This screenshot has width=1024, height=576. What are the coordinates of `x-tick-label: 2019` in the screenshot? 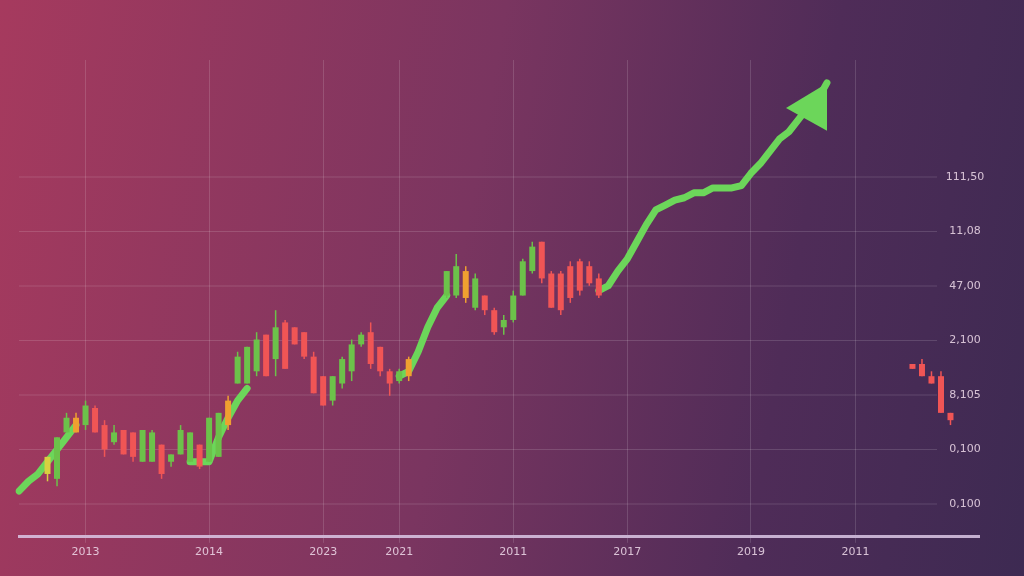 It's located at (750, 552).